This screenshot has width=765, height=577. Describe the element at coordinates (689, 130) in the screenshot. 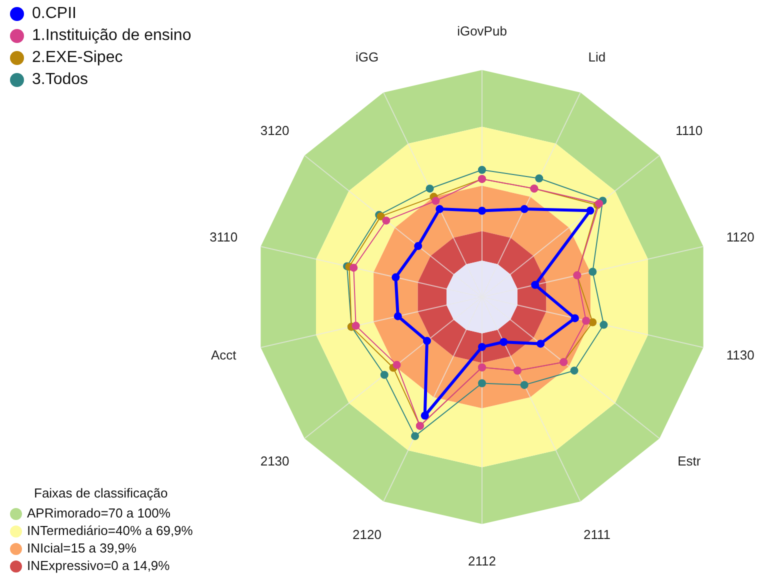

I see `spoke-label: 1110` at that location.